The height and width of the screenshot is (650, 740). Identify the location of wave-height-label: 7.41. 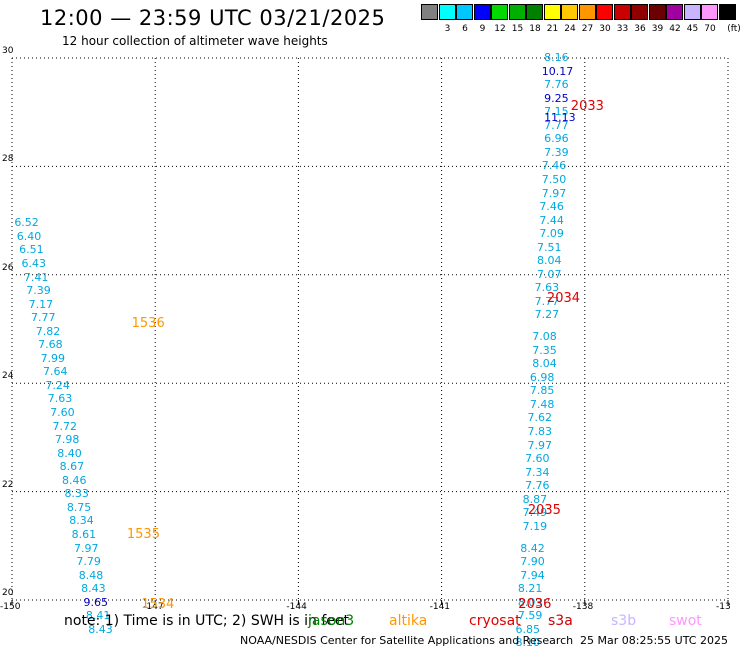
(36, 277).